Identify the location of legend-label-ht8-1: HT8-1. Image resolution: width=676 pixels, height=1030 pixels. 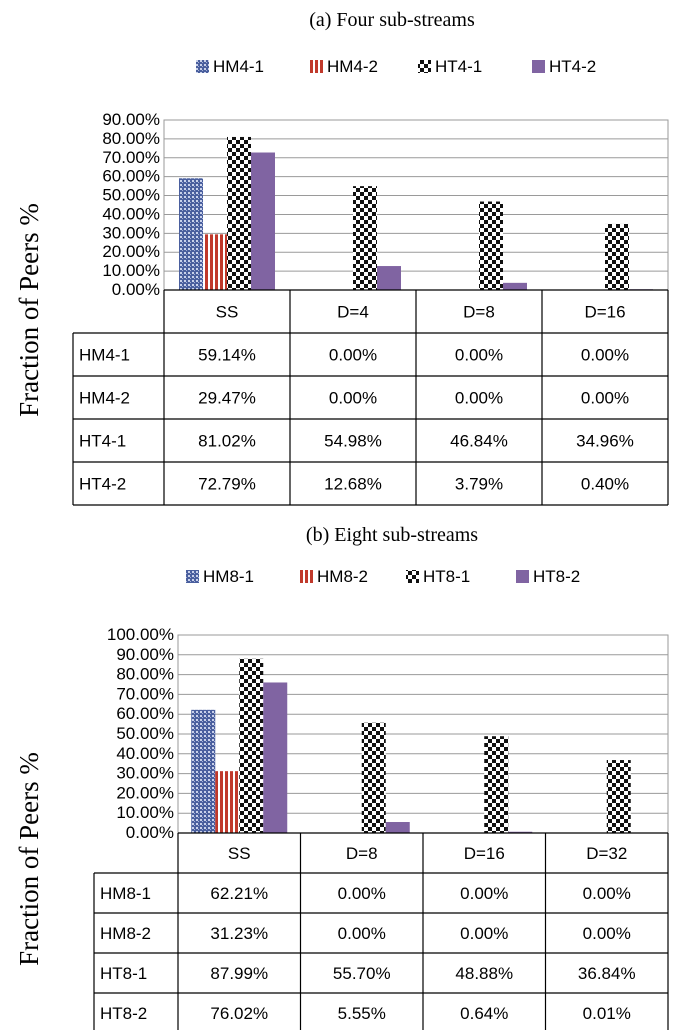
(446, 576).